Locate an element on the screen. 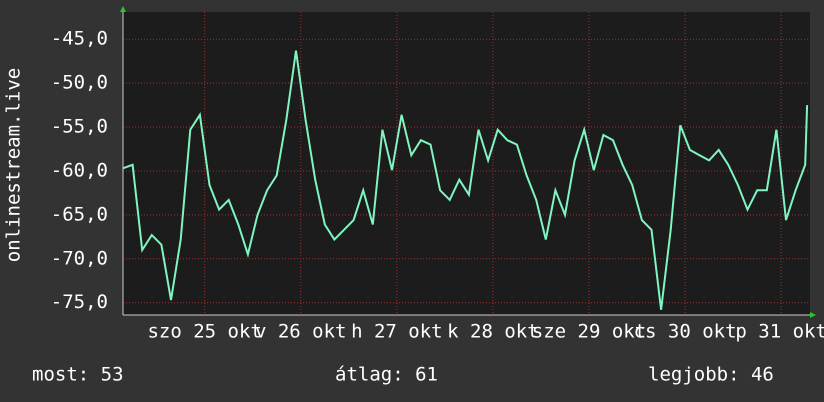 The height and width of the screenshot is (402, 824). y-tick-label: -50,0 is located at coordinates (79, 83).